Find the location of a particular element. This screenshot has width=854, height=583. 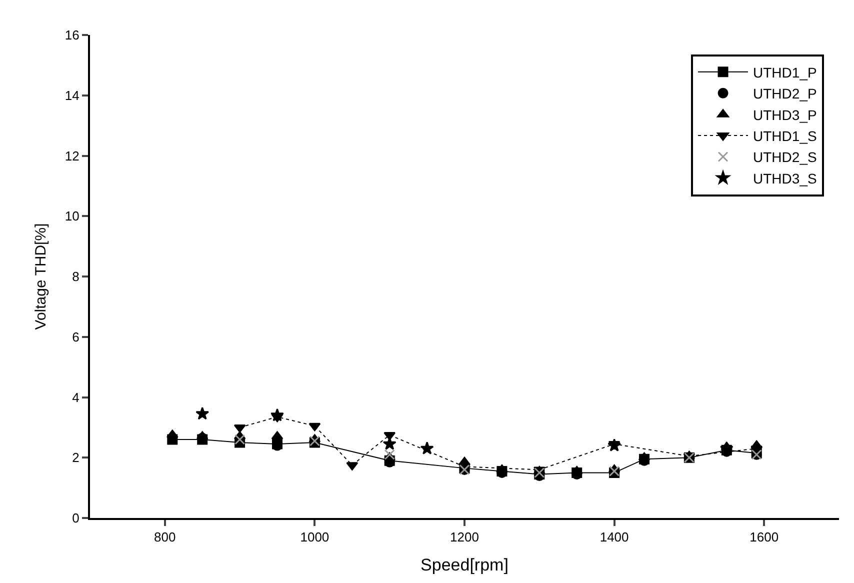

legend-label: UTHD3_P is located at coordinates (785, 114).